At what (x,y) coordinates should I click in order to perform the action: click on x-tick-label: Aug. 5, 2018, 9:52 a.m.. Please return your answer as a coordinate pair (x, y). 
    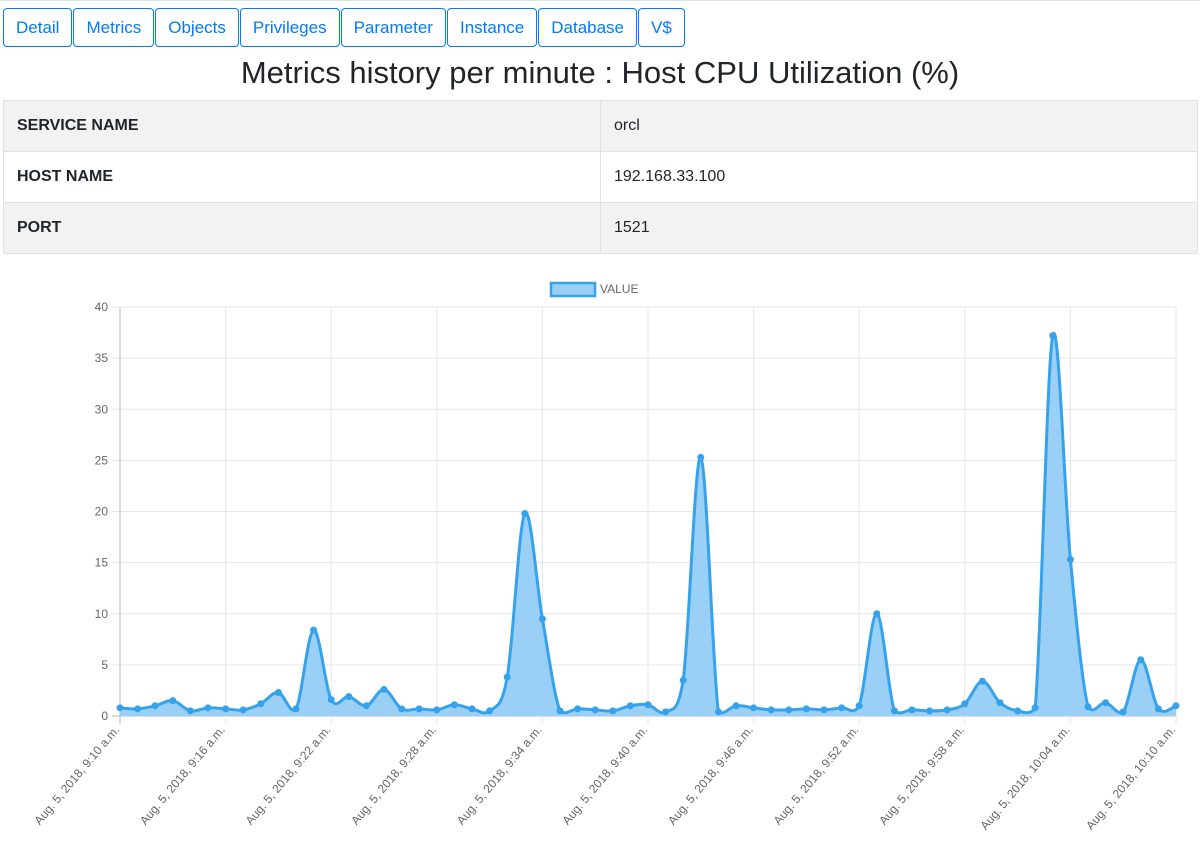
    Looking at the image, I should click on (816, 775).